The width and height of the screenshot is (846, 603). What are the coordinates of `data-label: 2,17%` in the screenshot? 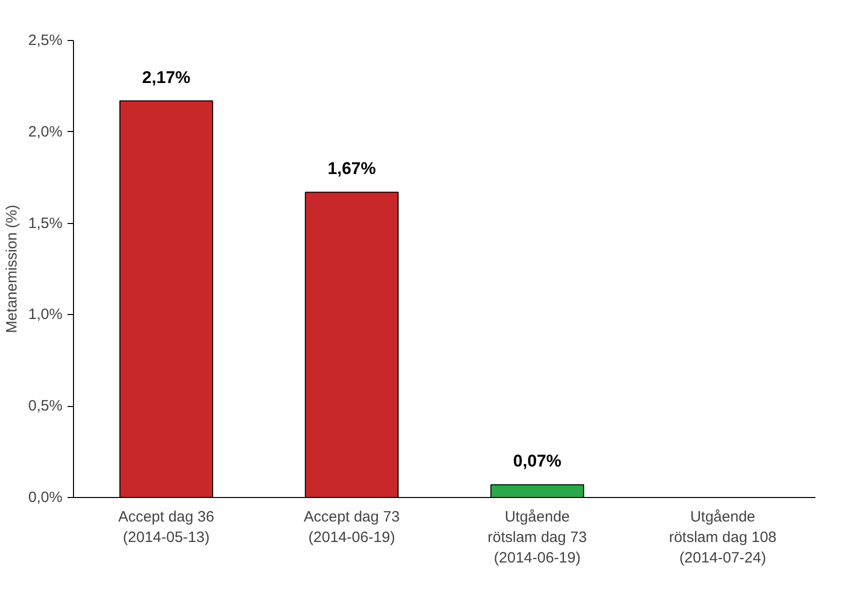 It's located at (166, 77).